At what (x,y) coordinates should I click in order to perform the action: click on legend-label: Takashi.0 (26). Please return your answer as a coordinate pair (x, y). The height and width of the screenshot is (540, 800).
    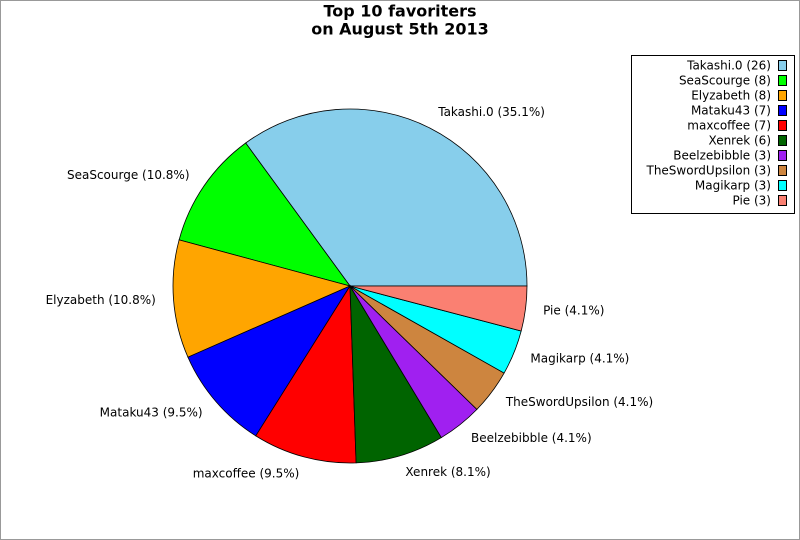
    Looking at the image, I should click on (728, 66).